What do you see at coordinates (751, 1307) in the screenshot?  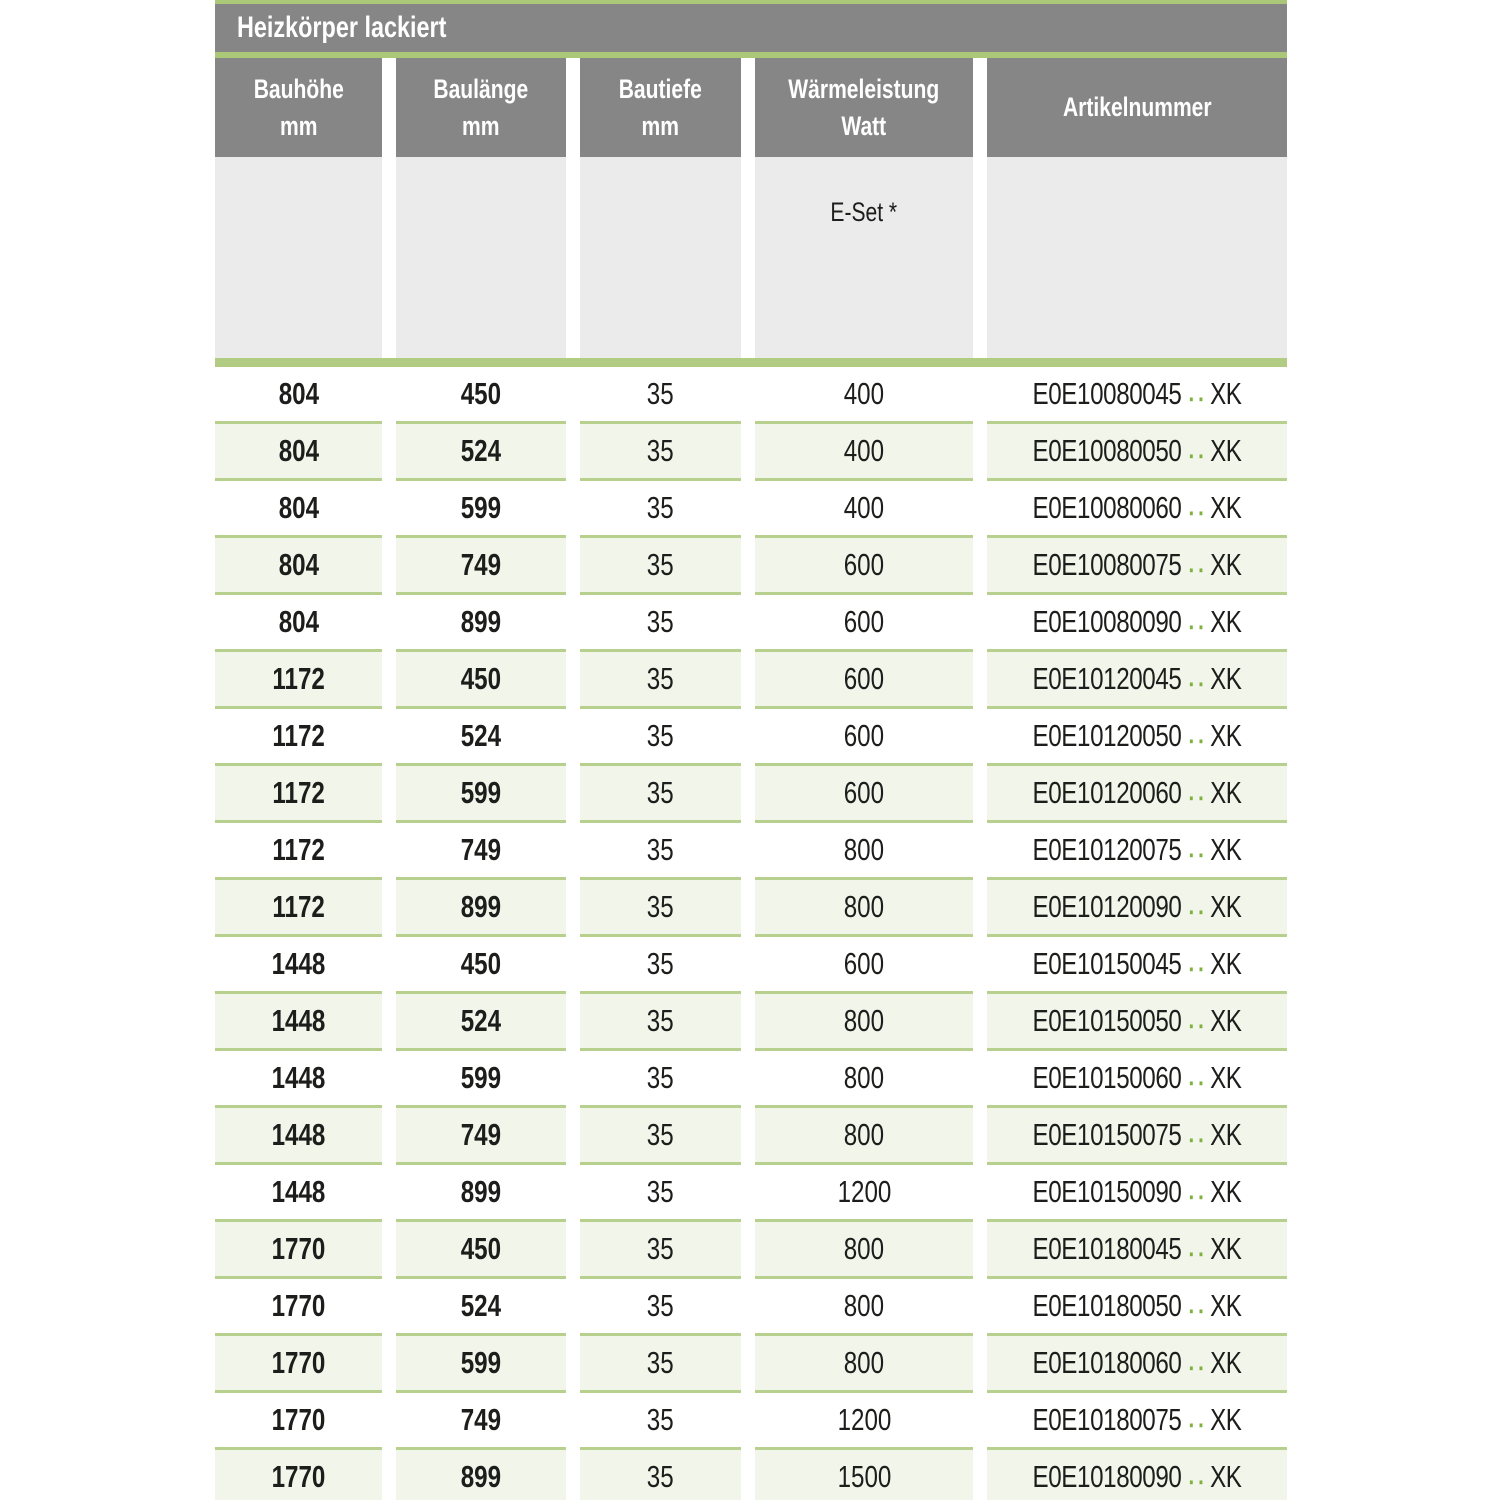 I see `table-row: 1770 524 35 800 E0E10180050 ▪▪XK` at bounding box center [751, 1307].